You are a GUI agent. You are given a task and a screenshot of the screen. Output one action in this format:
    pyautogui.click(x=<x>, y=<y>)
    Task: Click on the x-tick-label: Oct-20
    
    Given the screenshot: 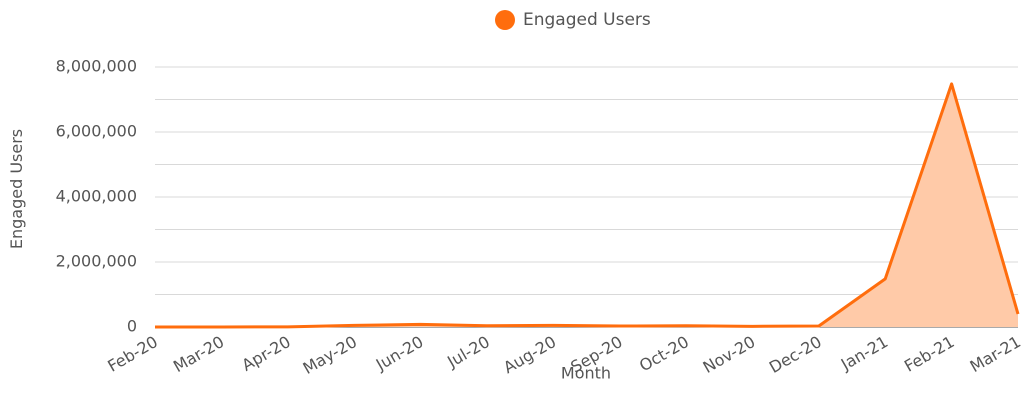 What is the action you would take?
    pyautogui.click(x=664, y=353)
    